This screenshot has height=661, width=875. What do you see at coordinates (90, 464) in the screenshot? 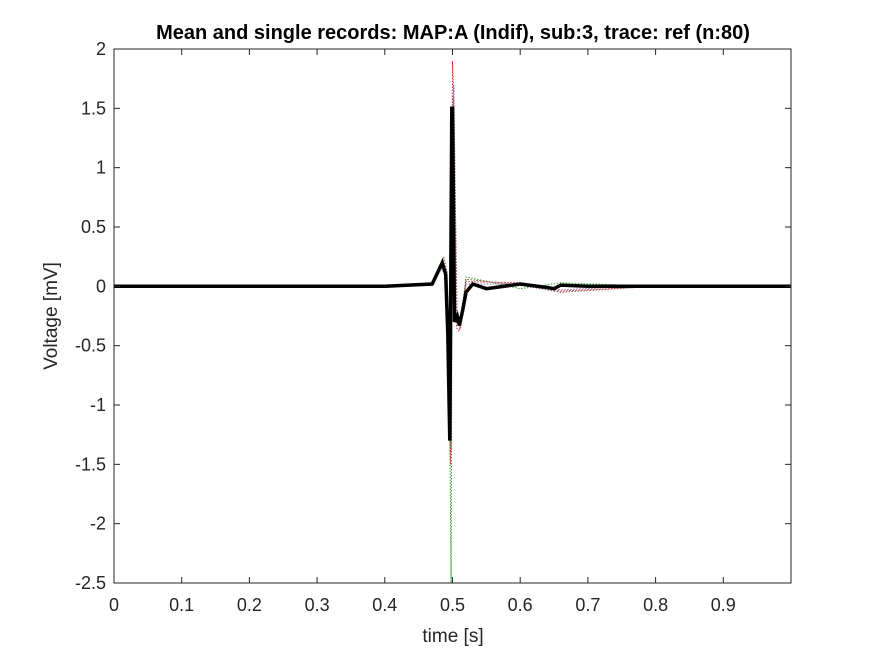
I see `y-tick-label: -1.5` at bounding box center [90, 464].